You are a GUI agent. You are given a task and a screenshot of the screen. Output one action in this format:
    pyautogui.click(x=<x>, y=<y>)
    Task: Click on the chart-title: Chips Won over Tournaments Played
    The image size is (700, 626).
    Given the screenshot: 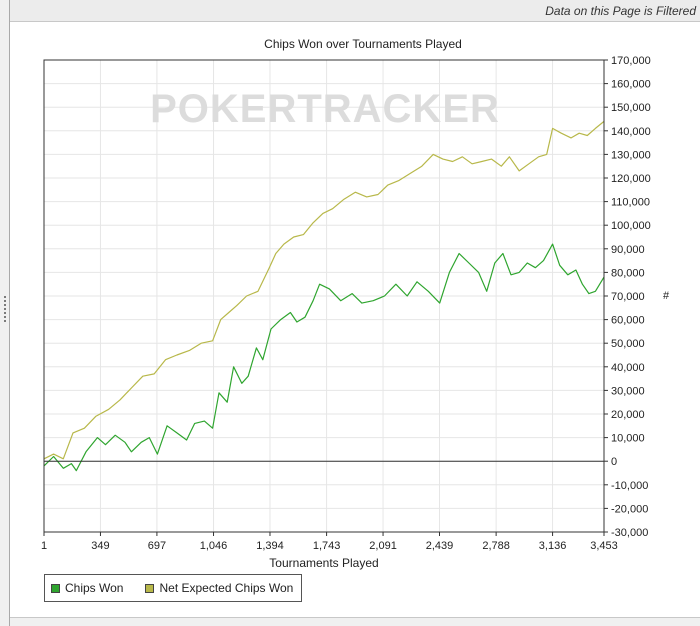 What is the action you would take?
    pyautogui.click(x=363, y=44)
    